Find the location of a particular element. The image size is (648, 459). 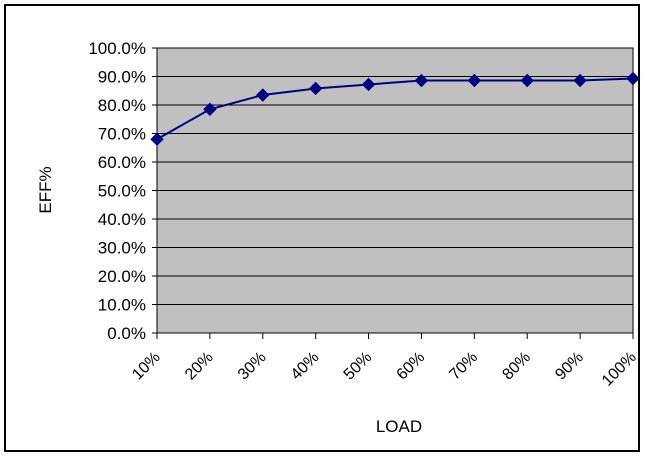

x-axis-title: LOAD is located at coordinates (399, 426).